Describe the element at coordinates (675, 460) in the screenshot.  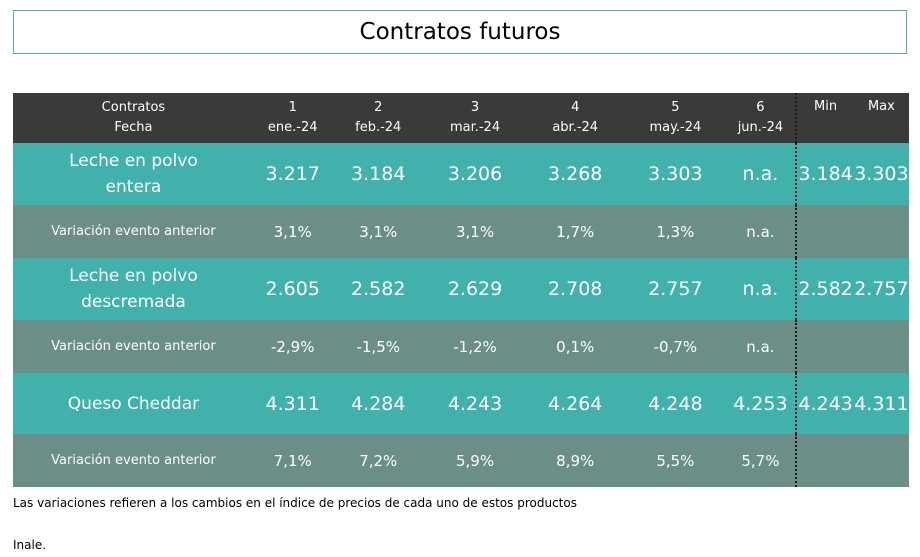
I see `variation-cell: 5,5%` at that location.